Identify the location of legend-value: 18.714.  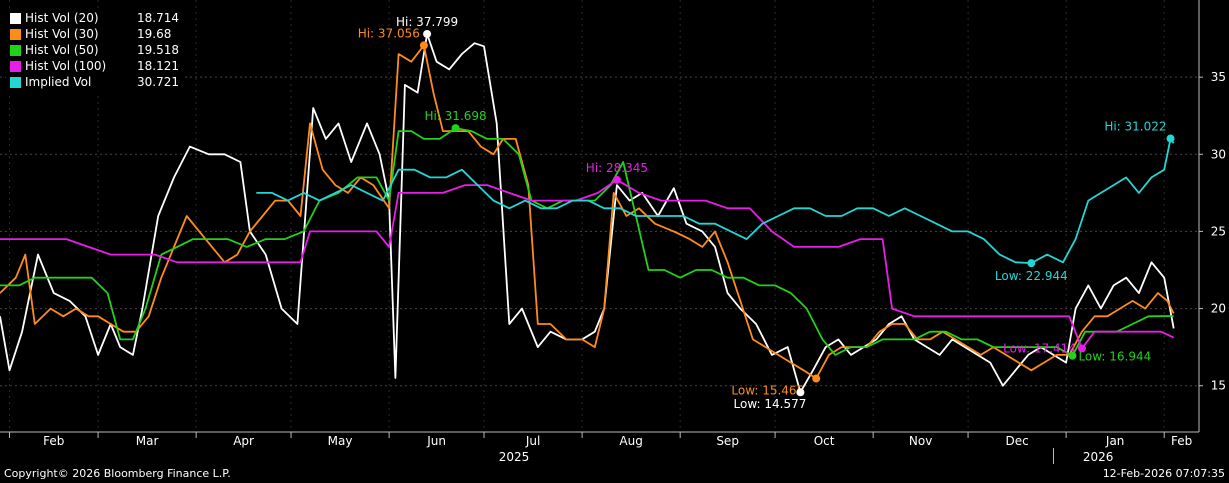
(158, 18).